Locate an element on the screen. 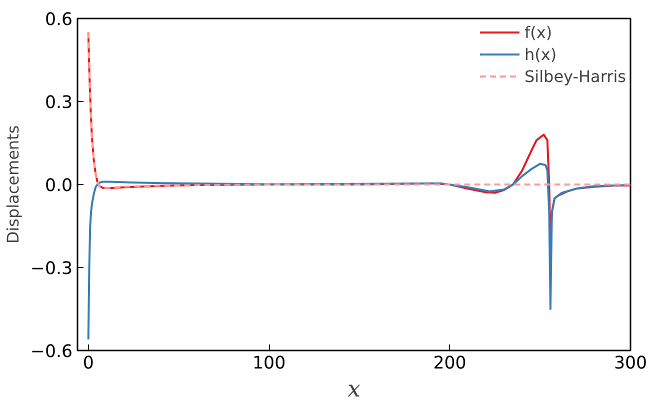  y-axis-title: Displacements is located at coordinates (12, 184).